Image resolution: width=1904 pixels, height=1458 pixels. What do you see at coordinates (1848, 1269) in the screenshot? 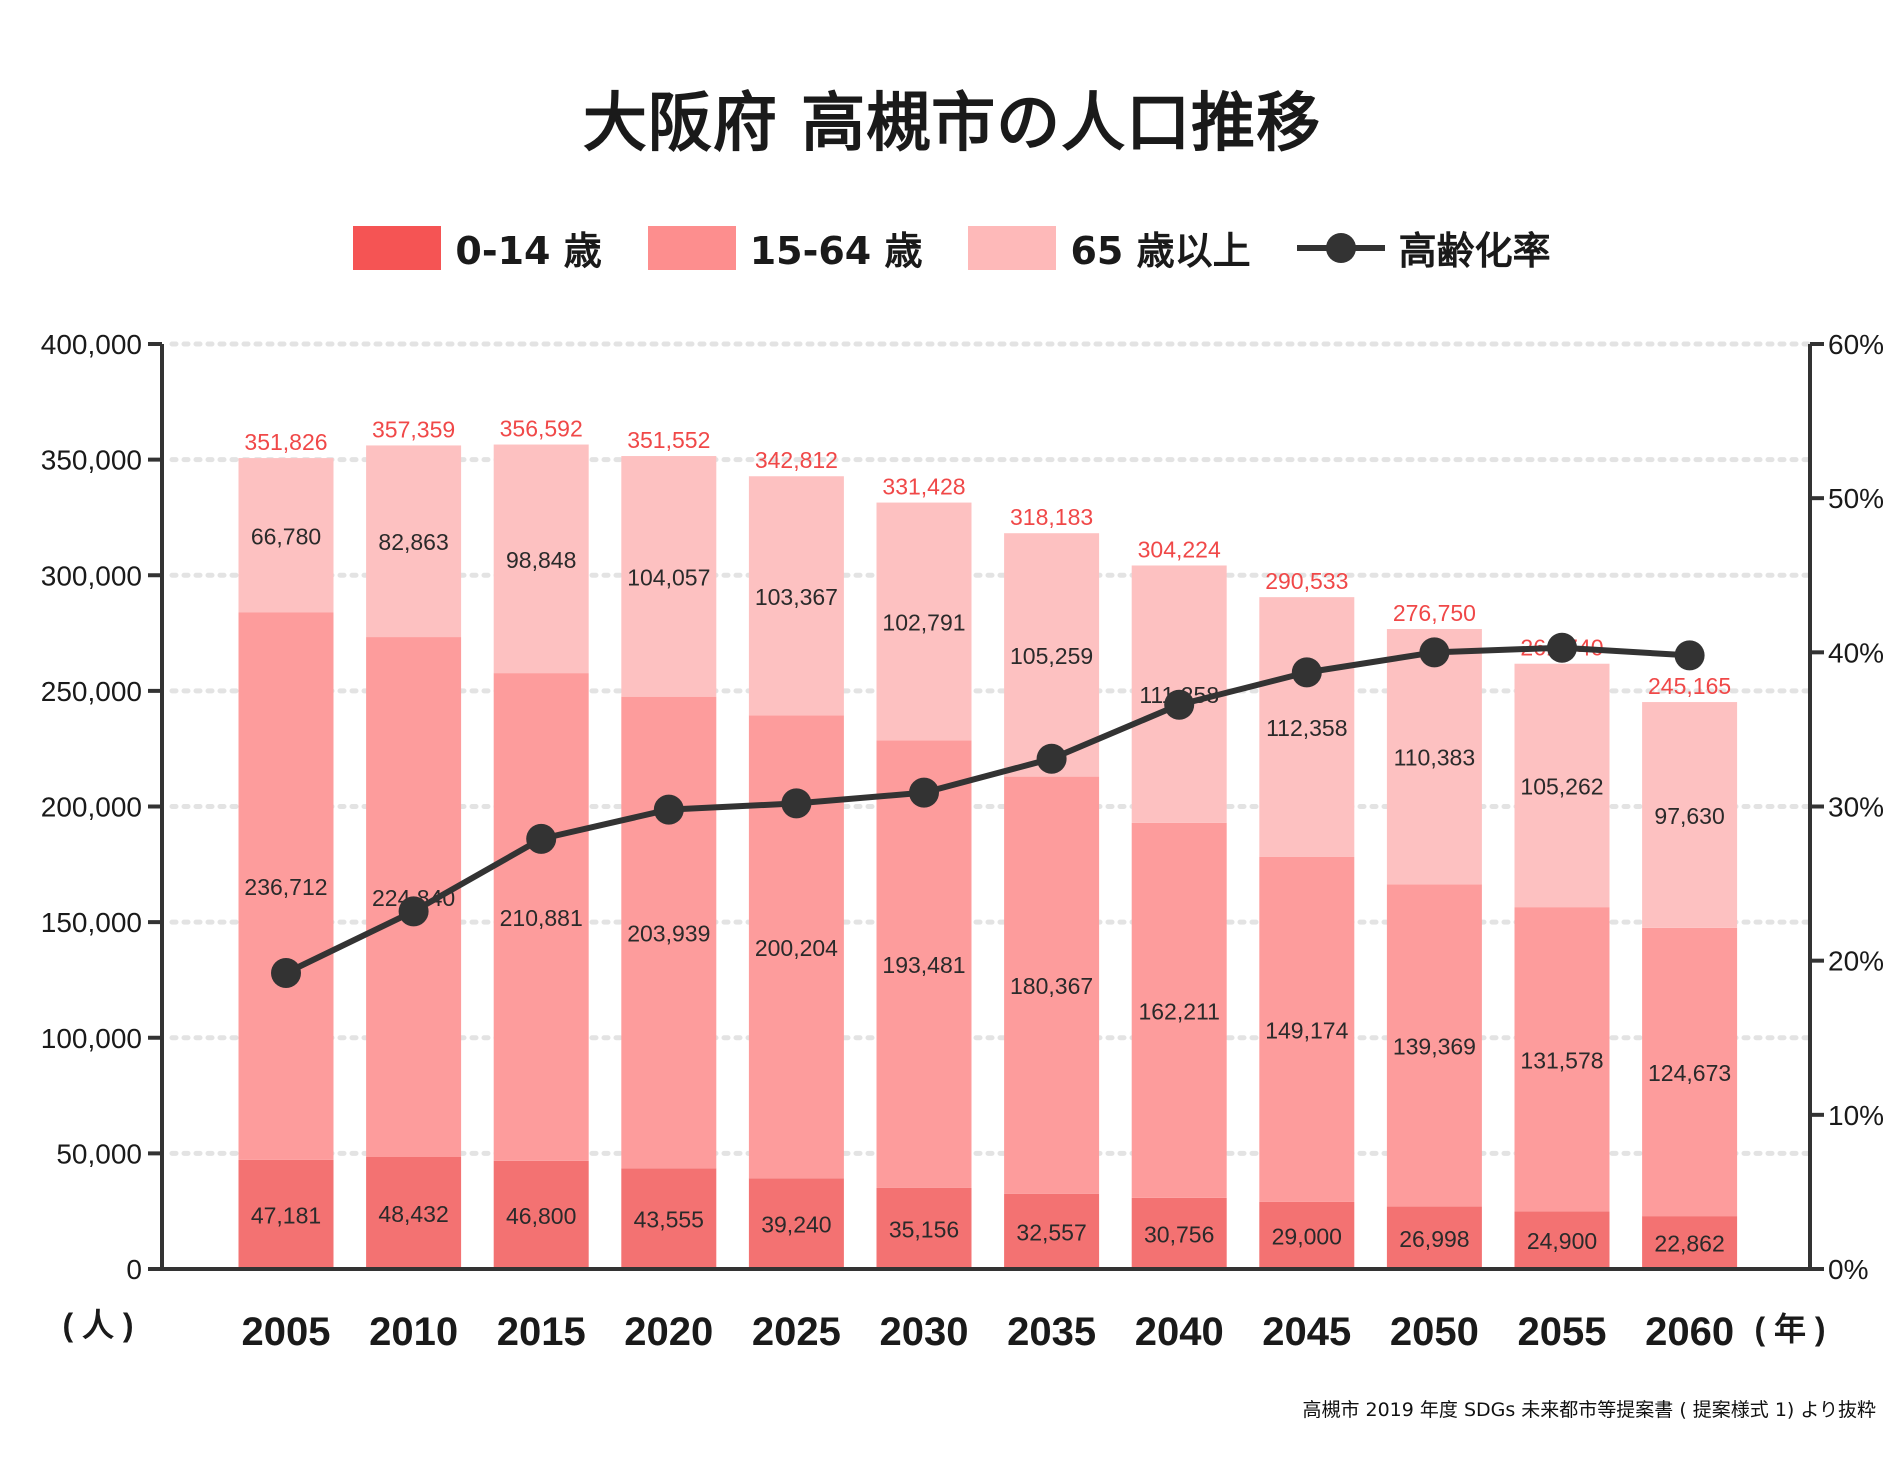
I see `y2-tick-label: 0%` at bounding box center [1848, 1269].